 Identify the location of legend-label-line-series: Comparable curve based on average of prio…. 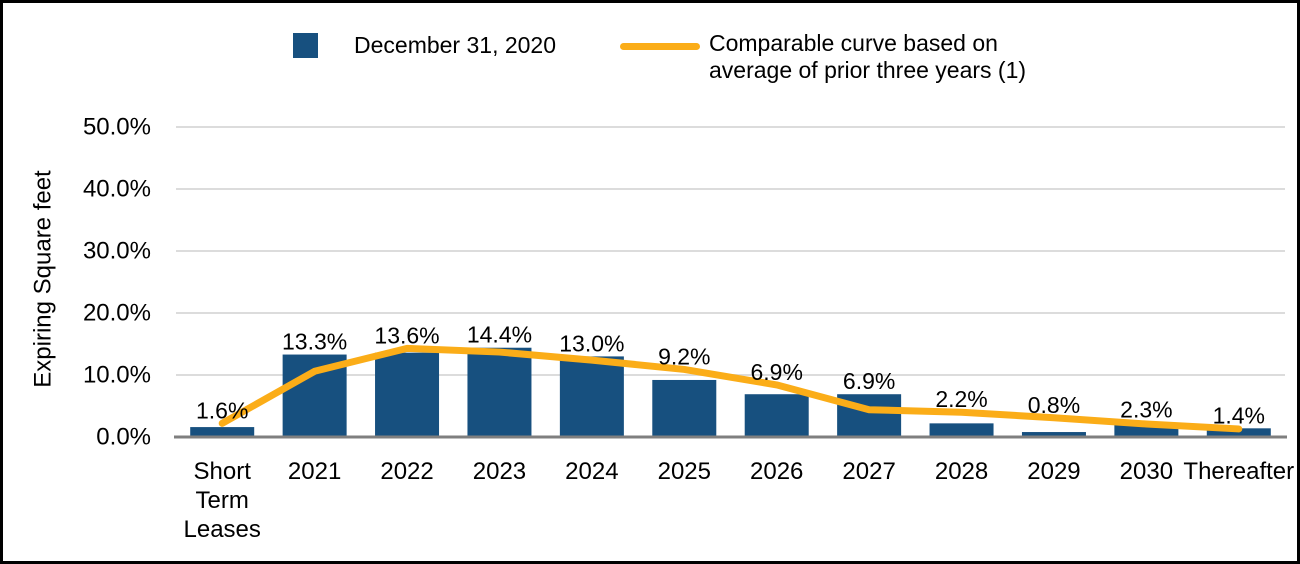
(867, 57).